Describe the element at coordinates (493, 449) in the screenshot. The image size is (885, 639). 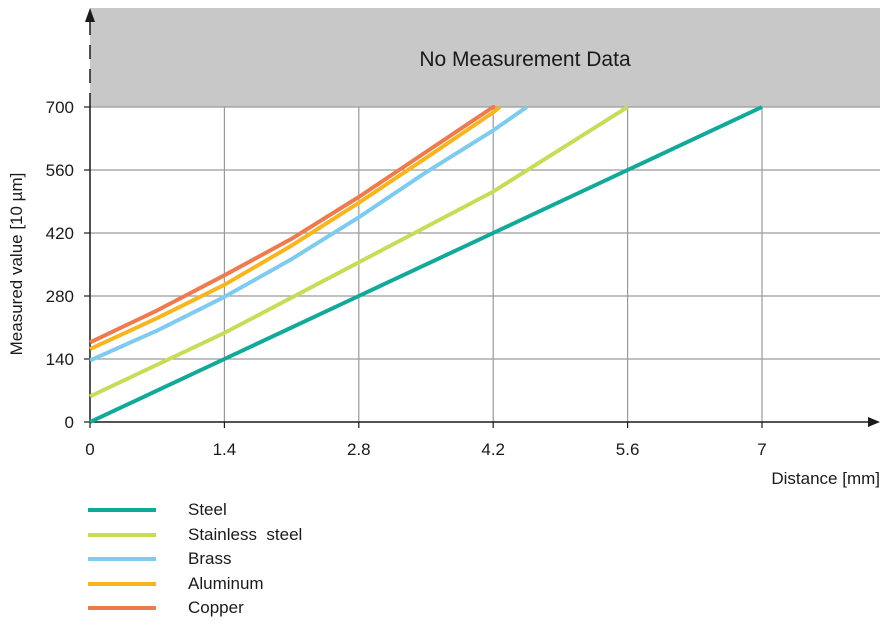
I see `x-tick-label: 4.2` at that location.